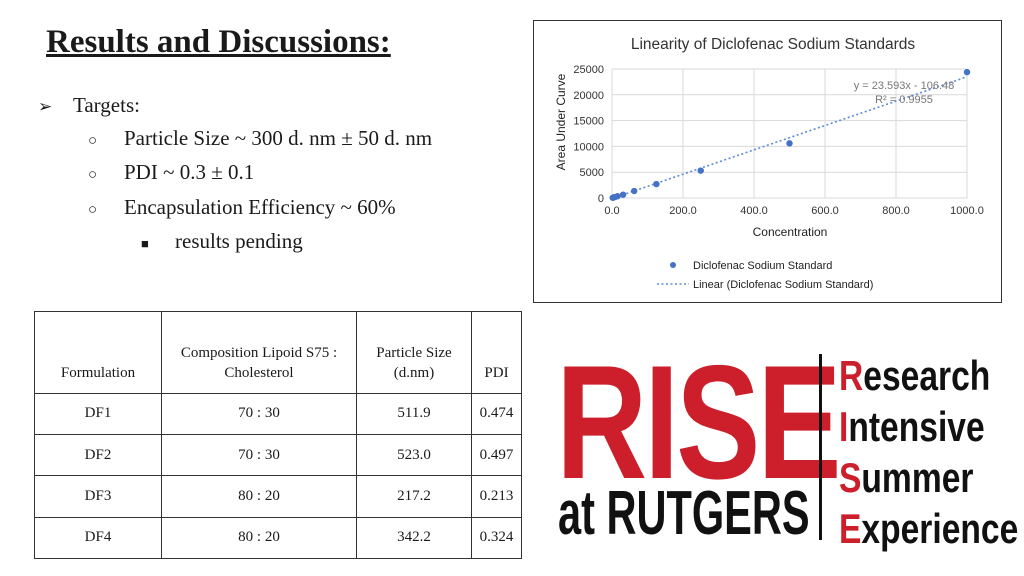 This screenshot has width=1024, height=576. I want to click on header-composition: Composition Lipoid S75 : Cholesterol, so click(259, 352).